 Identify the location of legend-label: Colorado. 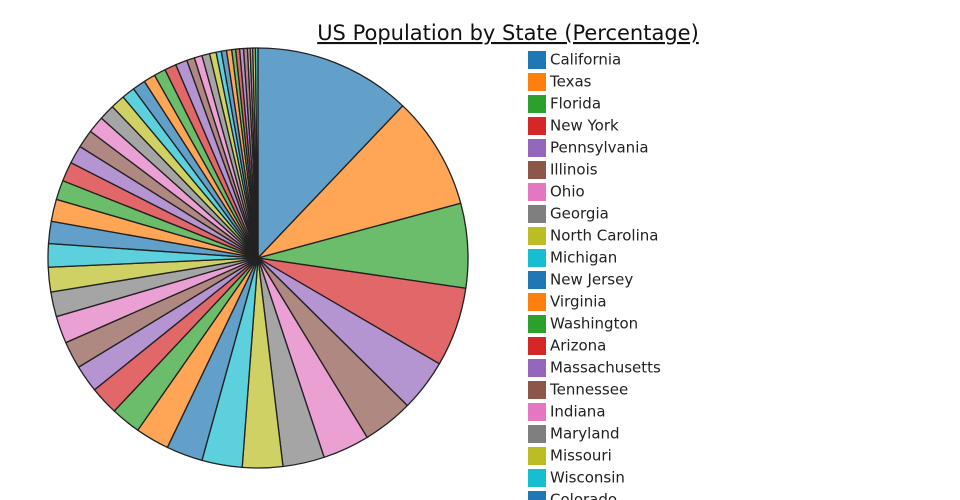
(583, 495).